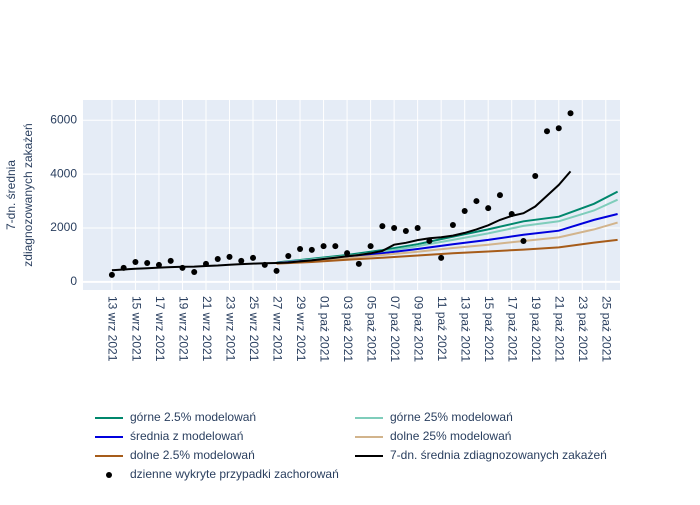 Image resolution: width=700 pixels, height=505 pixels. I want to click on legend-label: dzienne wykryte przypadki zachorowań, so click(234, 474).